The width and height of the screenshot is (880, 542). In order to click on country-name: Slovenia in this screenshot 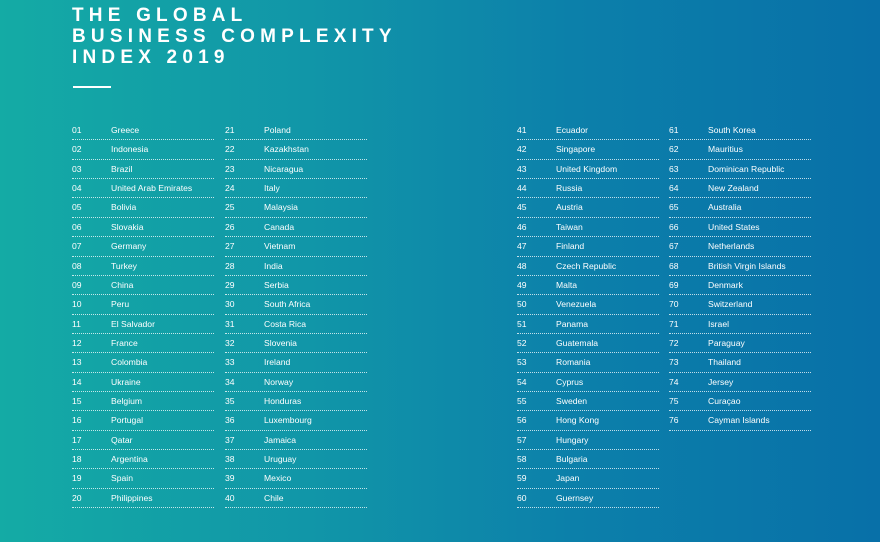, I will do `click(280, 342)`.